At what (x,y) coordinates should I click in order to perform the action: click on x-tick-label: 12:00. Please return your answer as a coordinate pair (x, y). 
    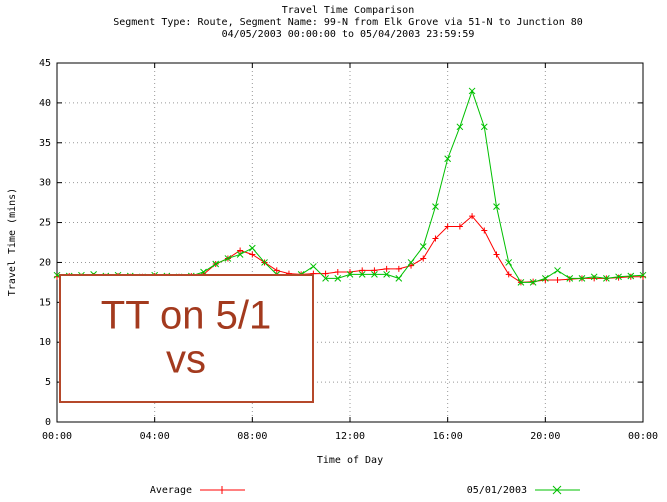
    Looking at the image, I should click on (350, 436).